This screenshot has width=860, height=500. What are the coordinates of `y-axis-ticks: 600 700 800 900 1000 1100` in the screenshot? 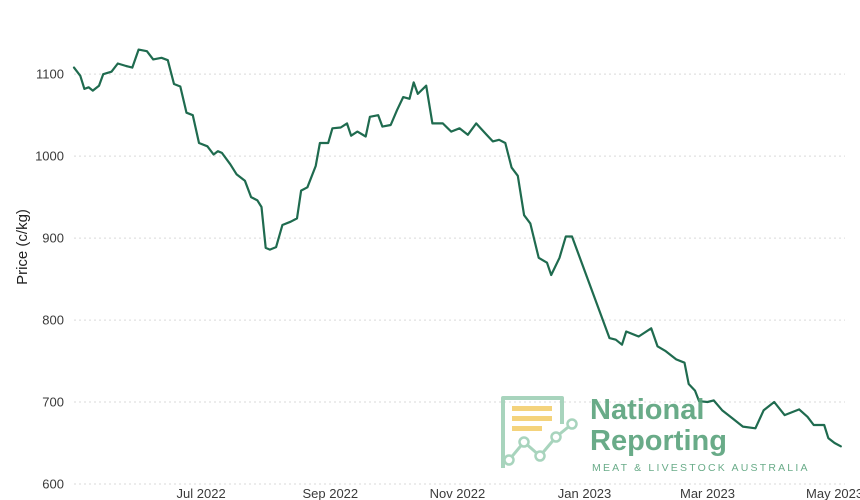 It's located at (49, 279).